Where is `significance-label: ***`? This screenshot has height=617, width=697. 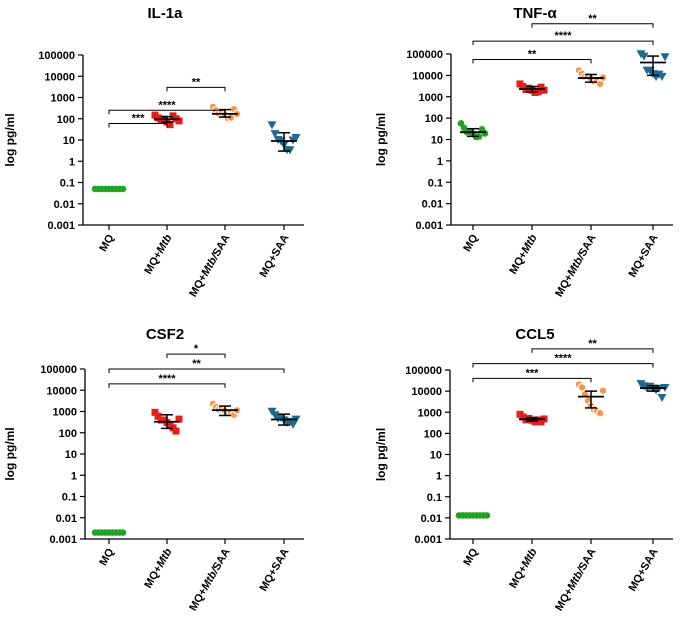
significance-label: *** is located at coordinates (533, 373).